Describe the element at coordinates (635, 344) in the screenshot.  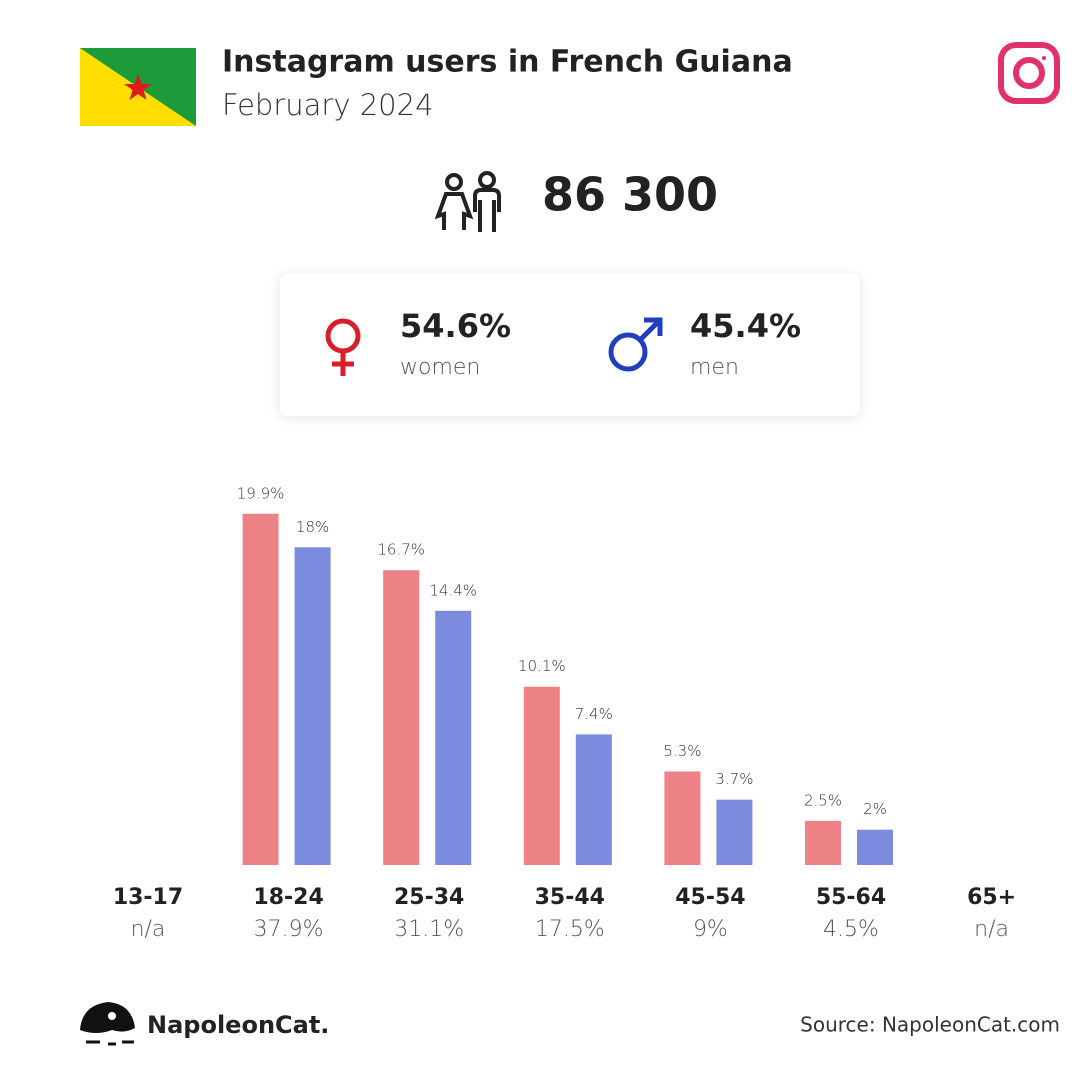
I see `male-symbol` at that location.